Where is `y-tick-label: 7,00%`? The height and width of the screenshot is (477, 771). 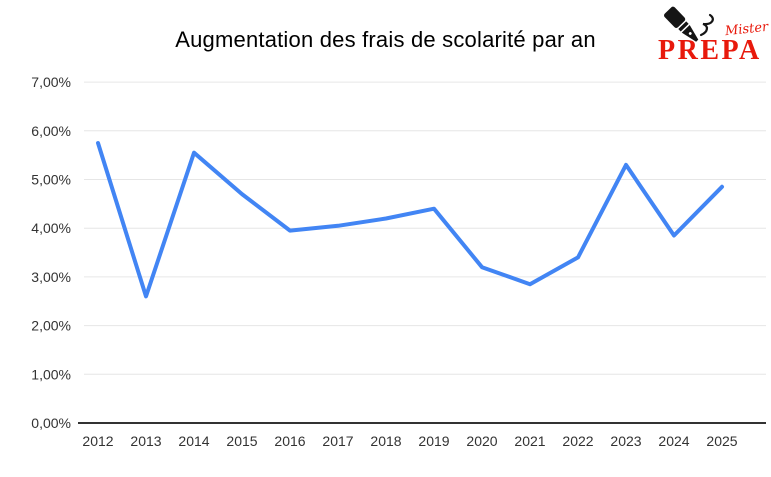
y-tick-label: 7,00% is located at coordinates (51, 82).